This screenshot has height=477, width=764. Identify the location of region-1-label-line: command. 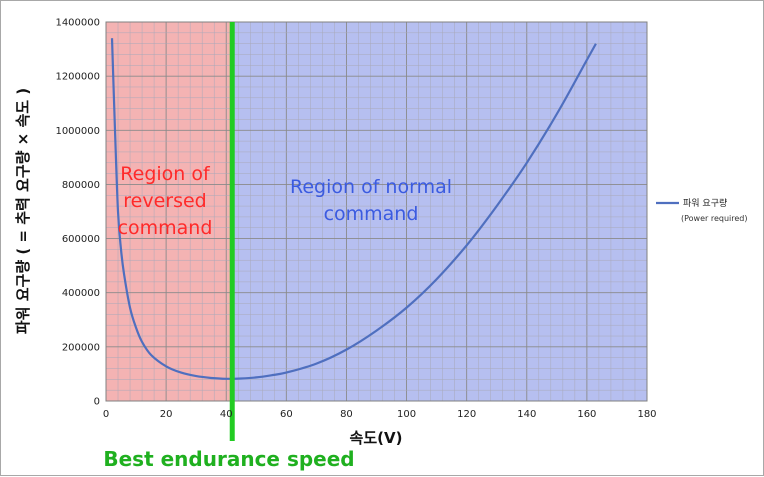
(371, 214).